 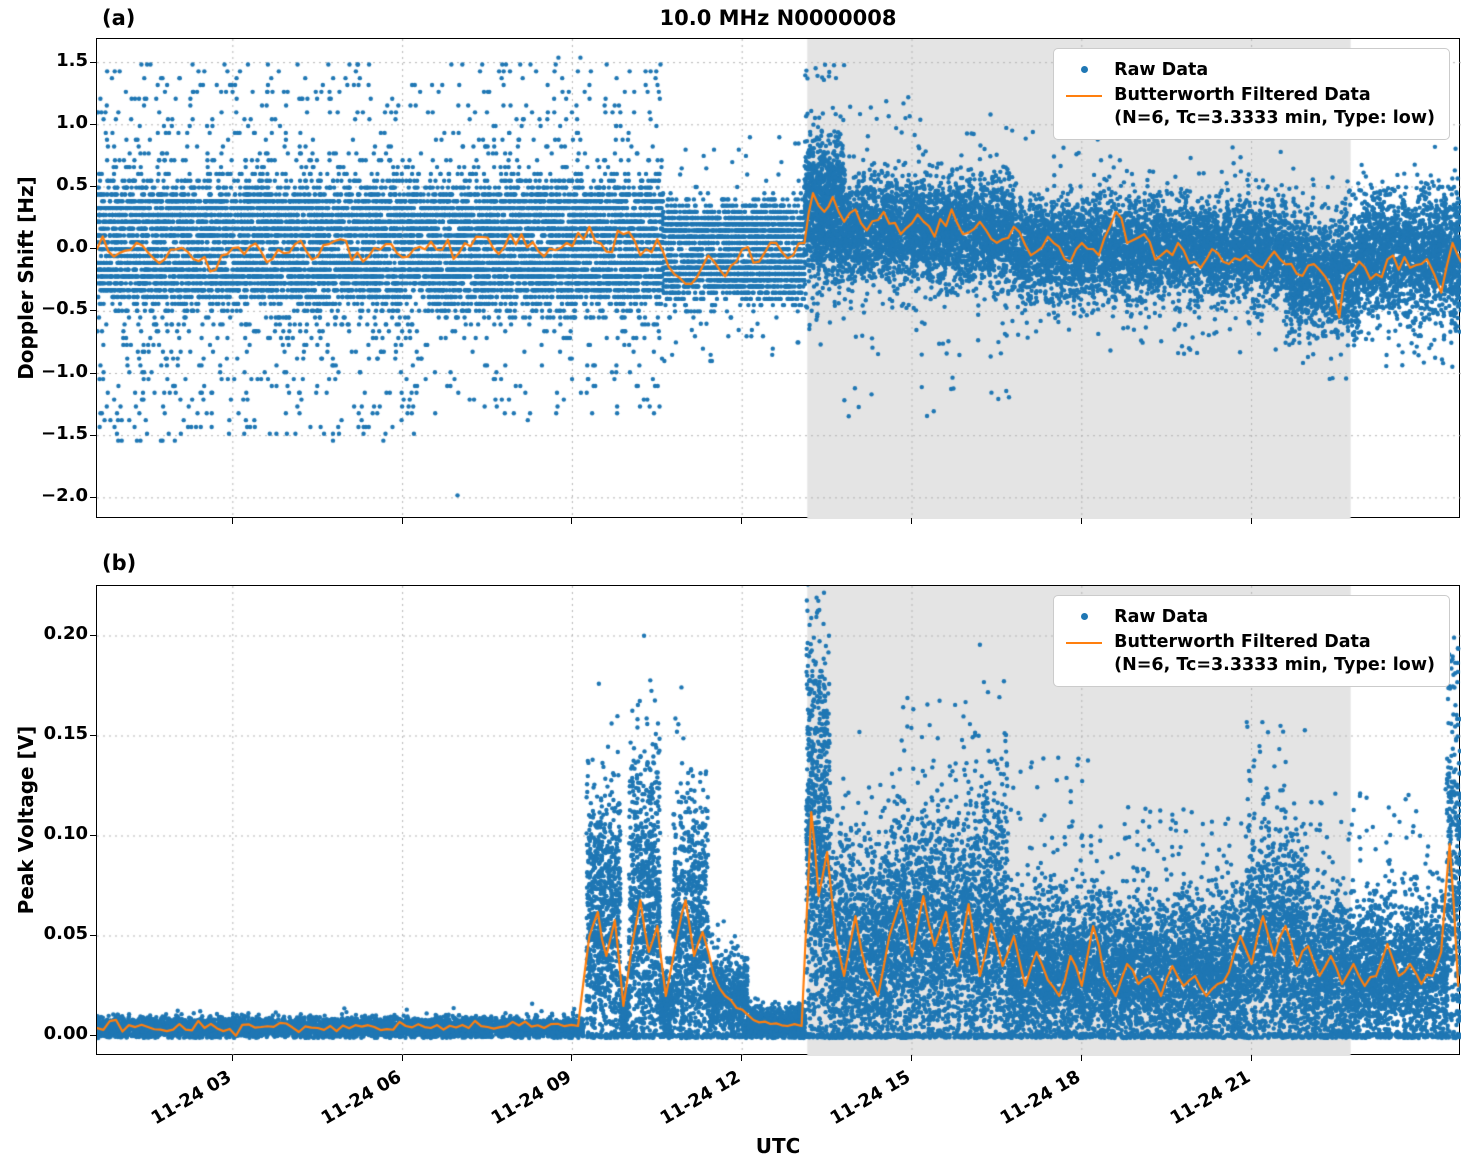 What do you see at coordinates (191, 1098) in the screenshot?
I see `x-tick-label-text: 11-24 03` at bounding box center [191, 1098].